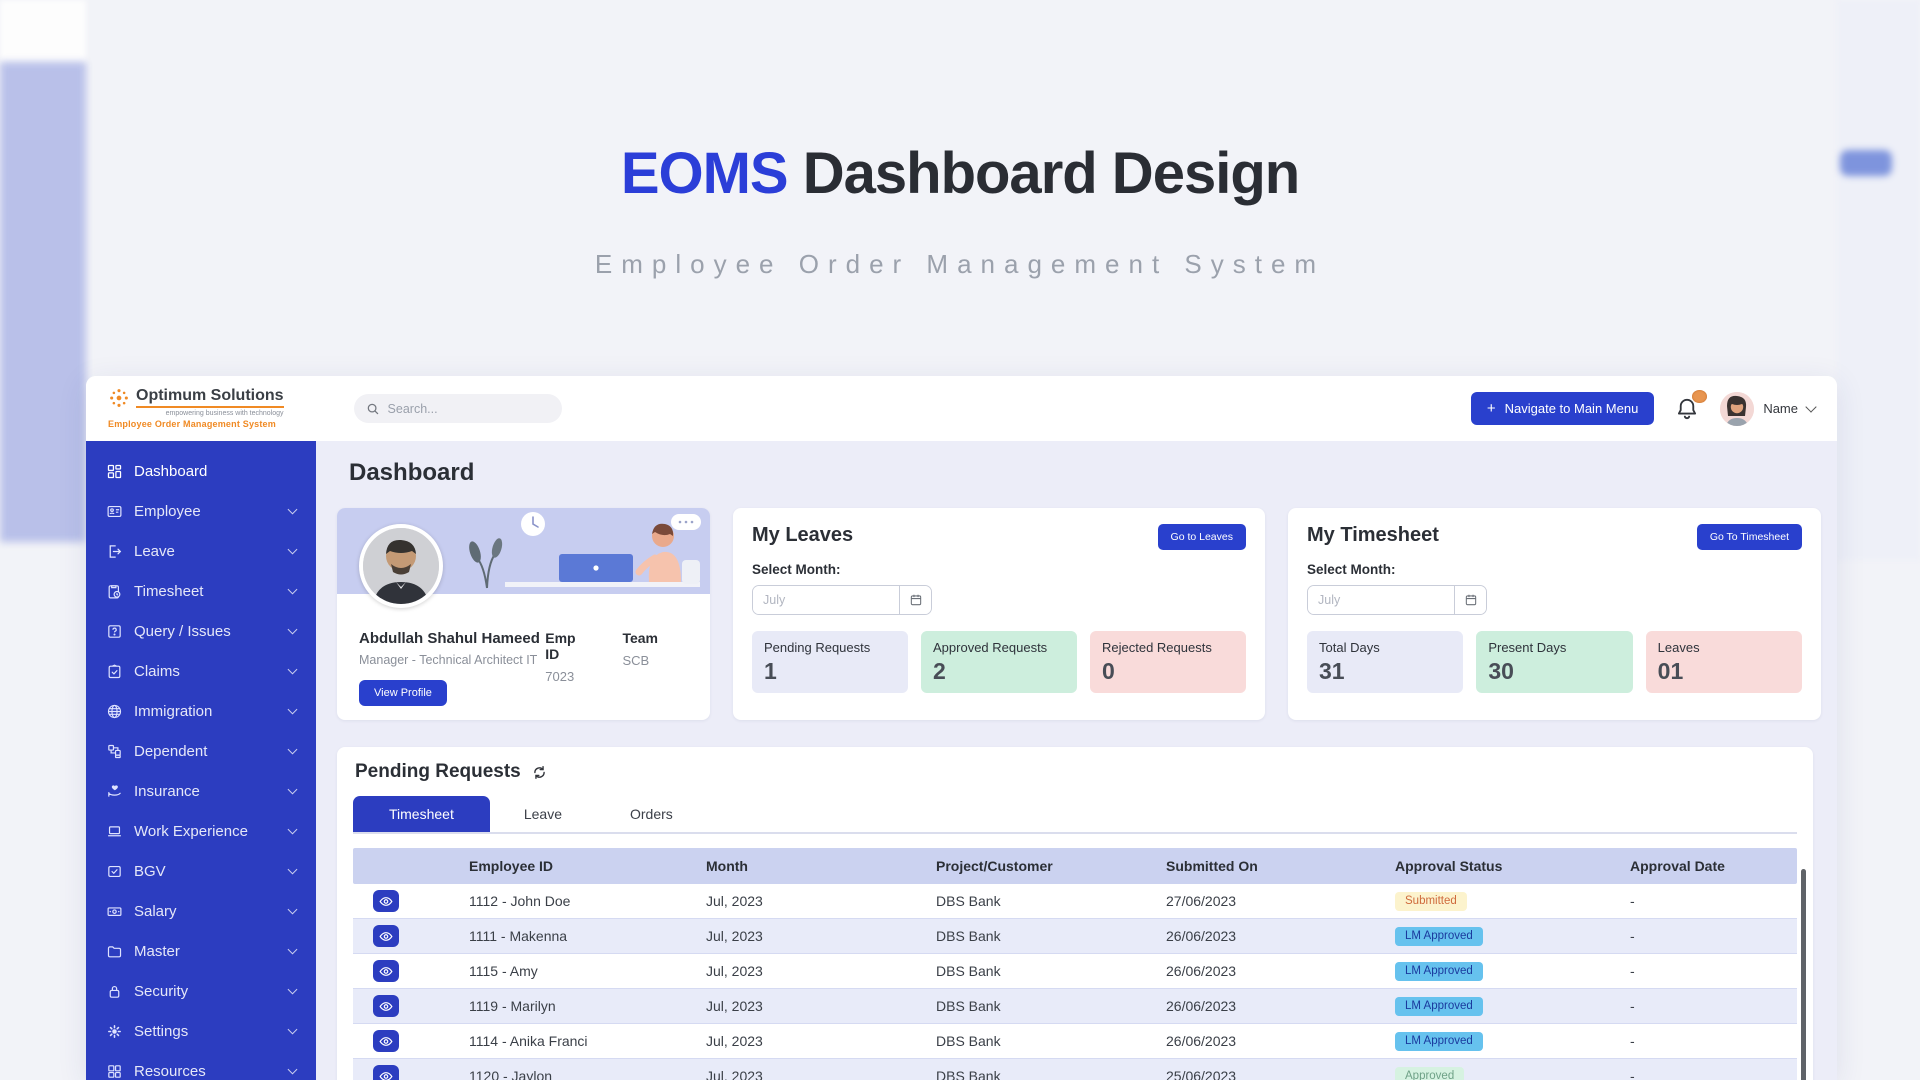 The image size is (1920, 1080). What do you see at coordinates (114, 951) in the screenshot?
I see `folder-icon` at bounding box center [114, 951].